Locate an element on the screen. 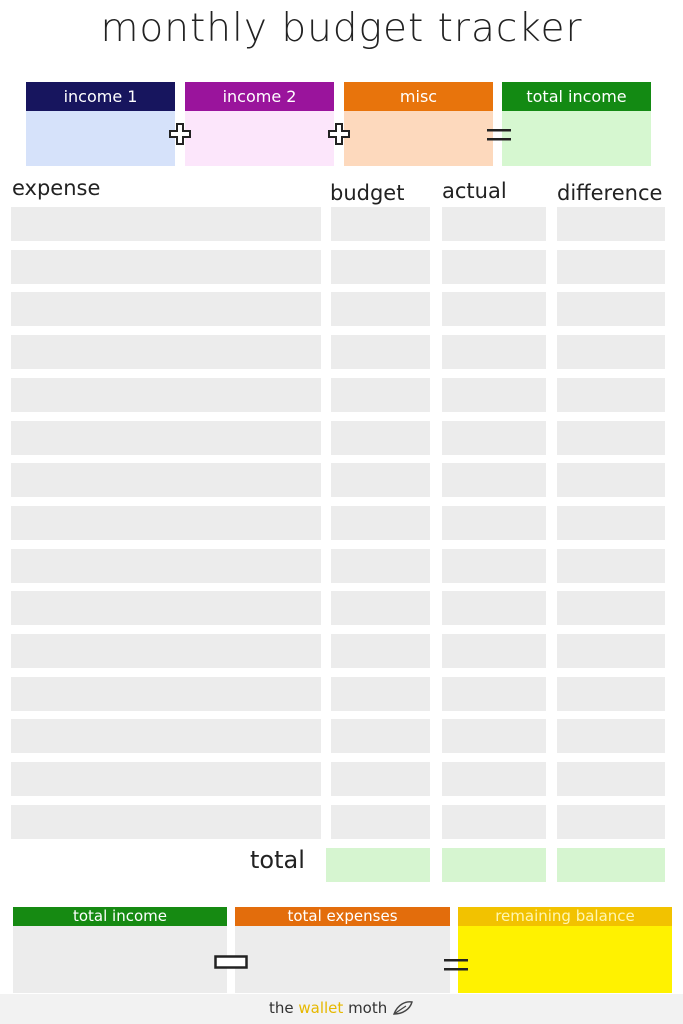 The image size is (683, 1024). total-income-box: total income is located at coordinates (576, 124).